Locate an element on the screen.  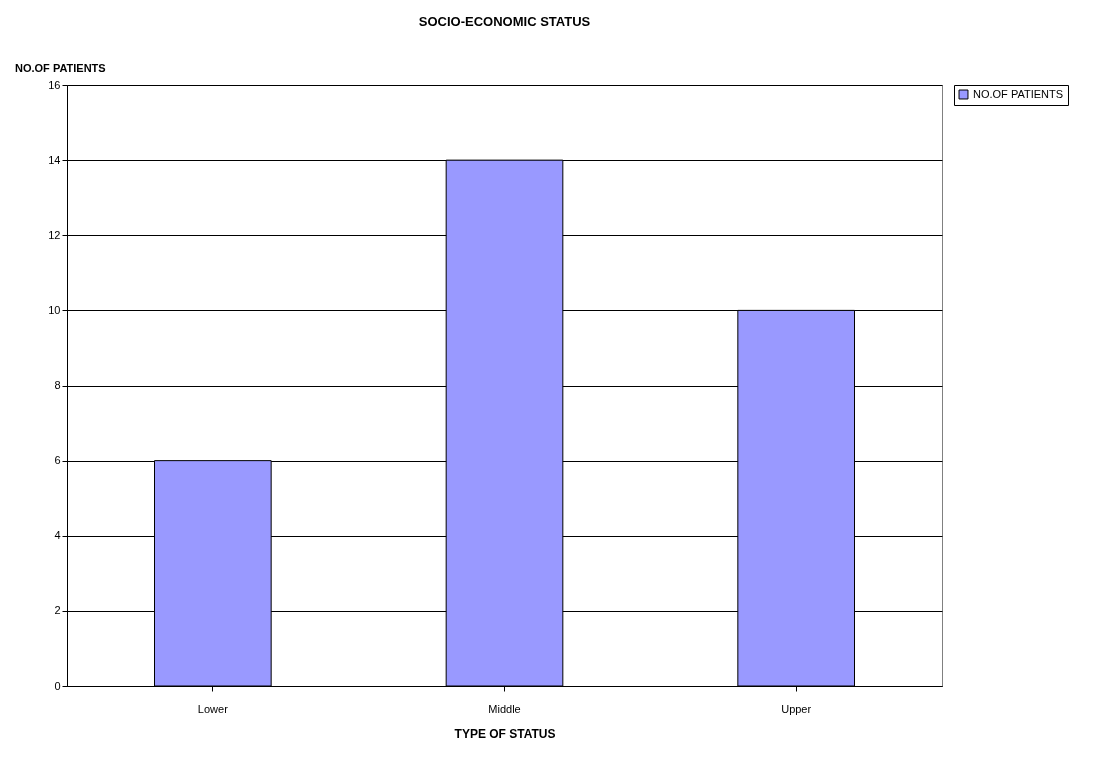
legend-label: NO.OF PATIENTS is located at coordinates (1018, 93).